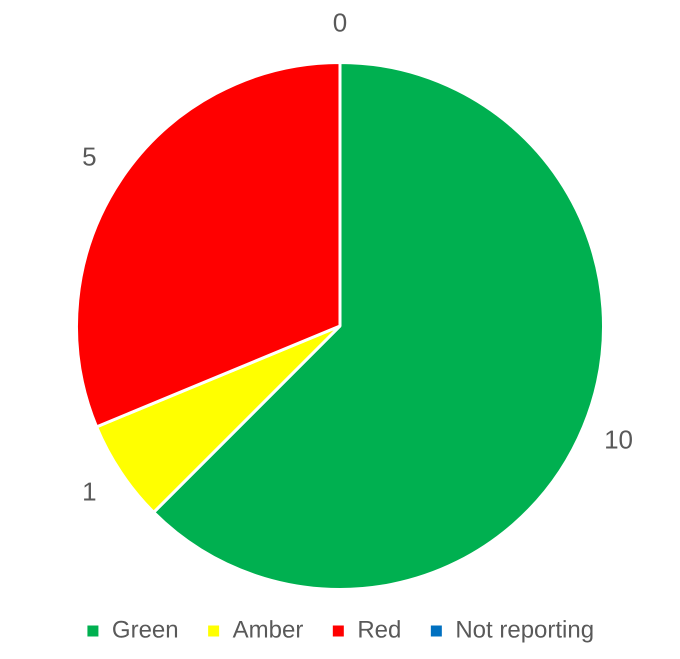 The width and height of the screenshot is (680, 659). What do you see at coordinates (89, 157) in the screenshot?
I see `data-label: 5` at bounding box center [89, 157].